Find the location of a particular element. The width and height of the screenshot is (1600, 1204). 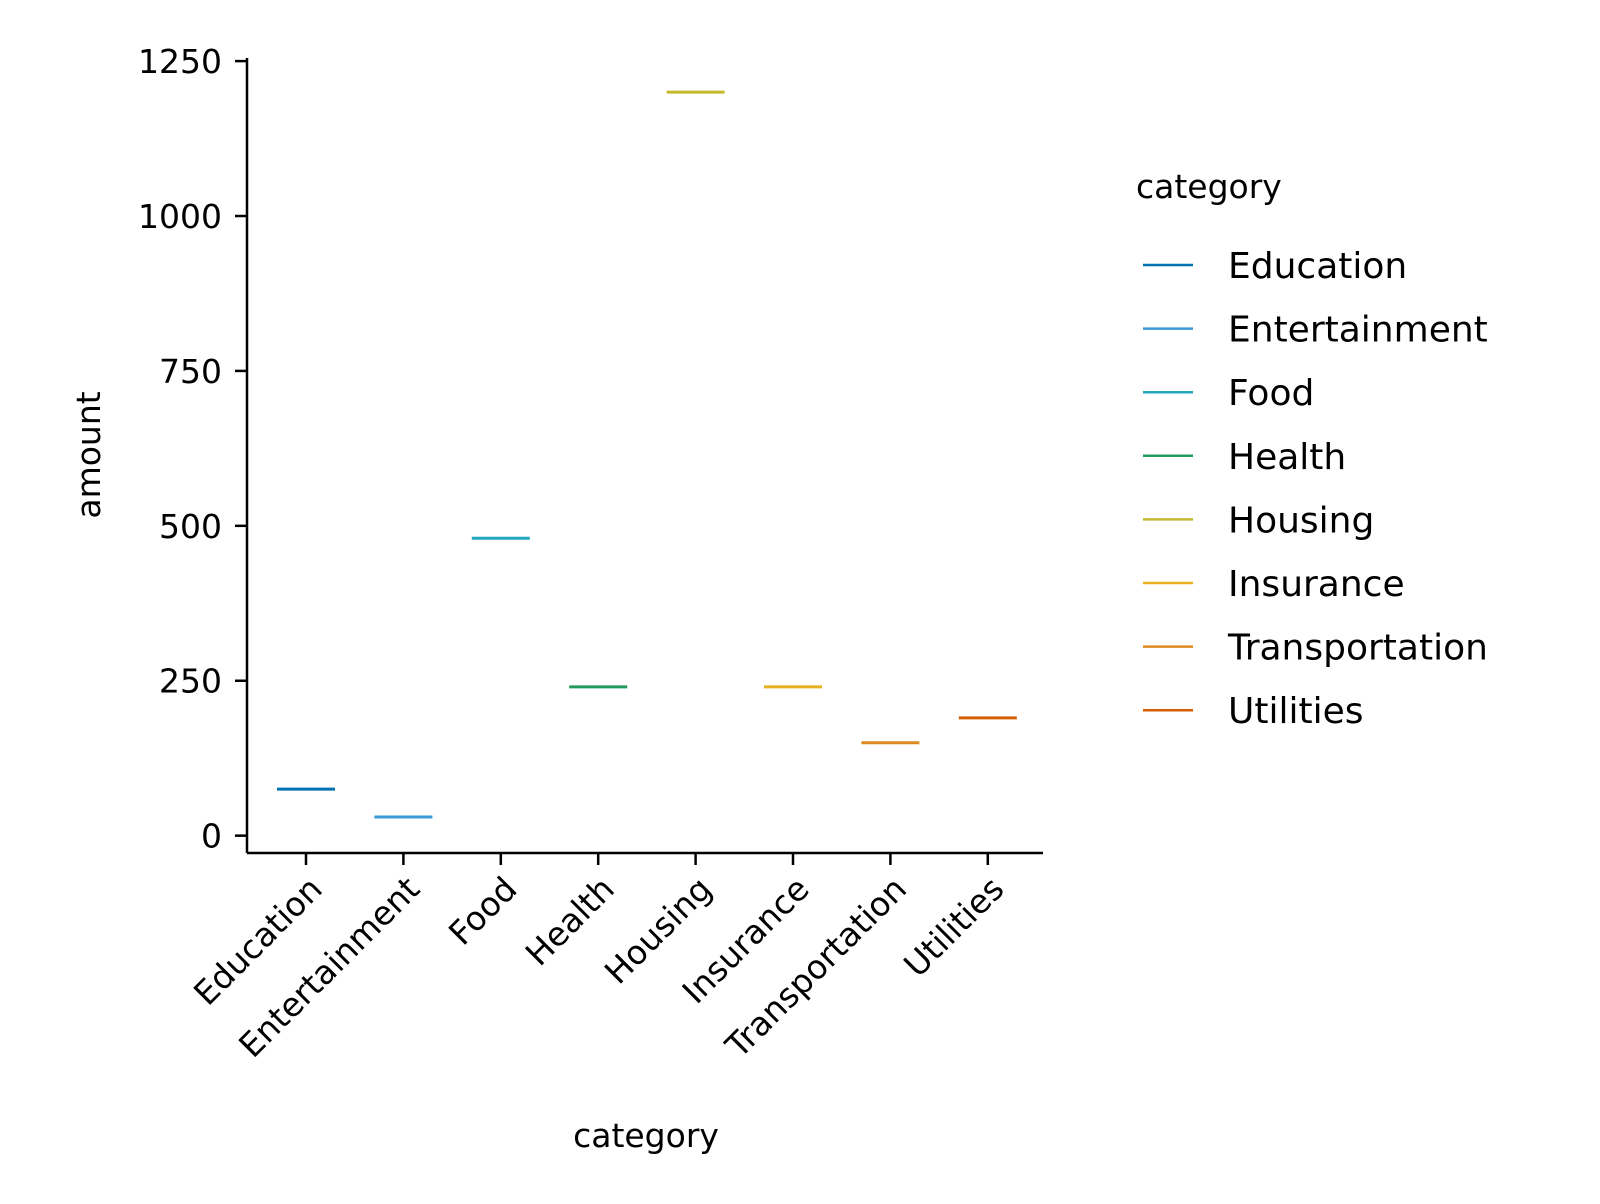

x-tick-label: Utilities is located at coordinates (953, 926).